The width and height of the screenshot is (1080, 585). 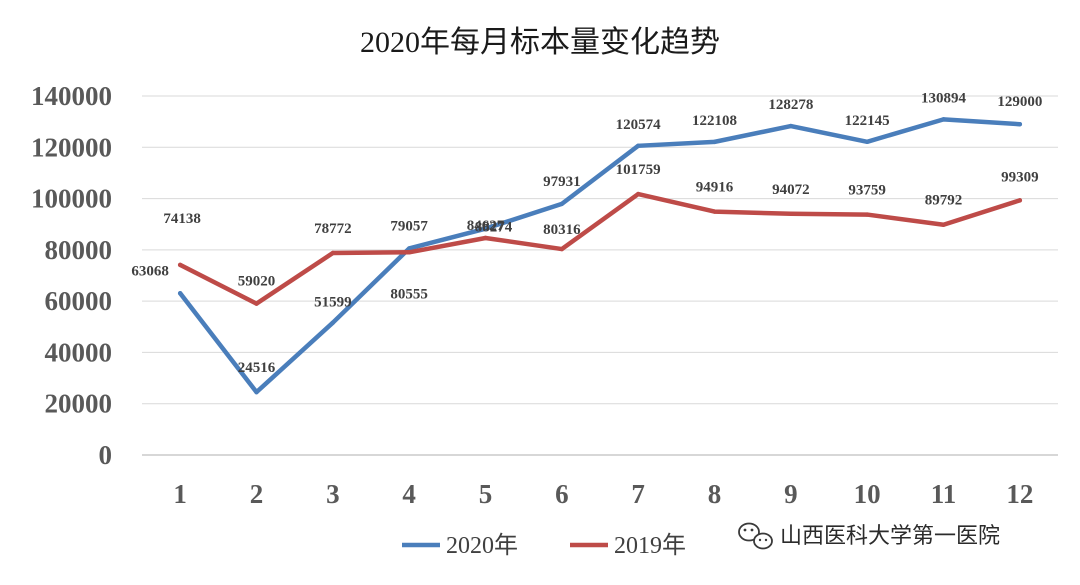 What do you see at coordinates (257, 494) in the screenshot?
I see `x-tick-label: 2` at bounding box center [257, 494].